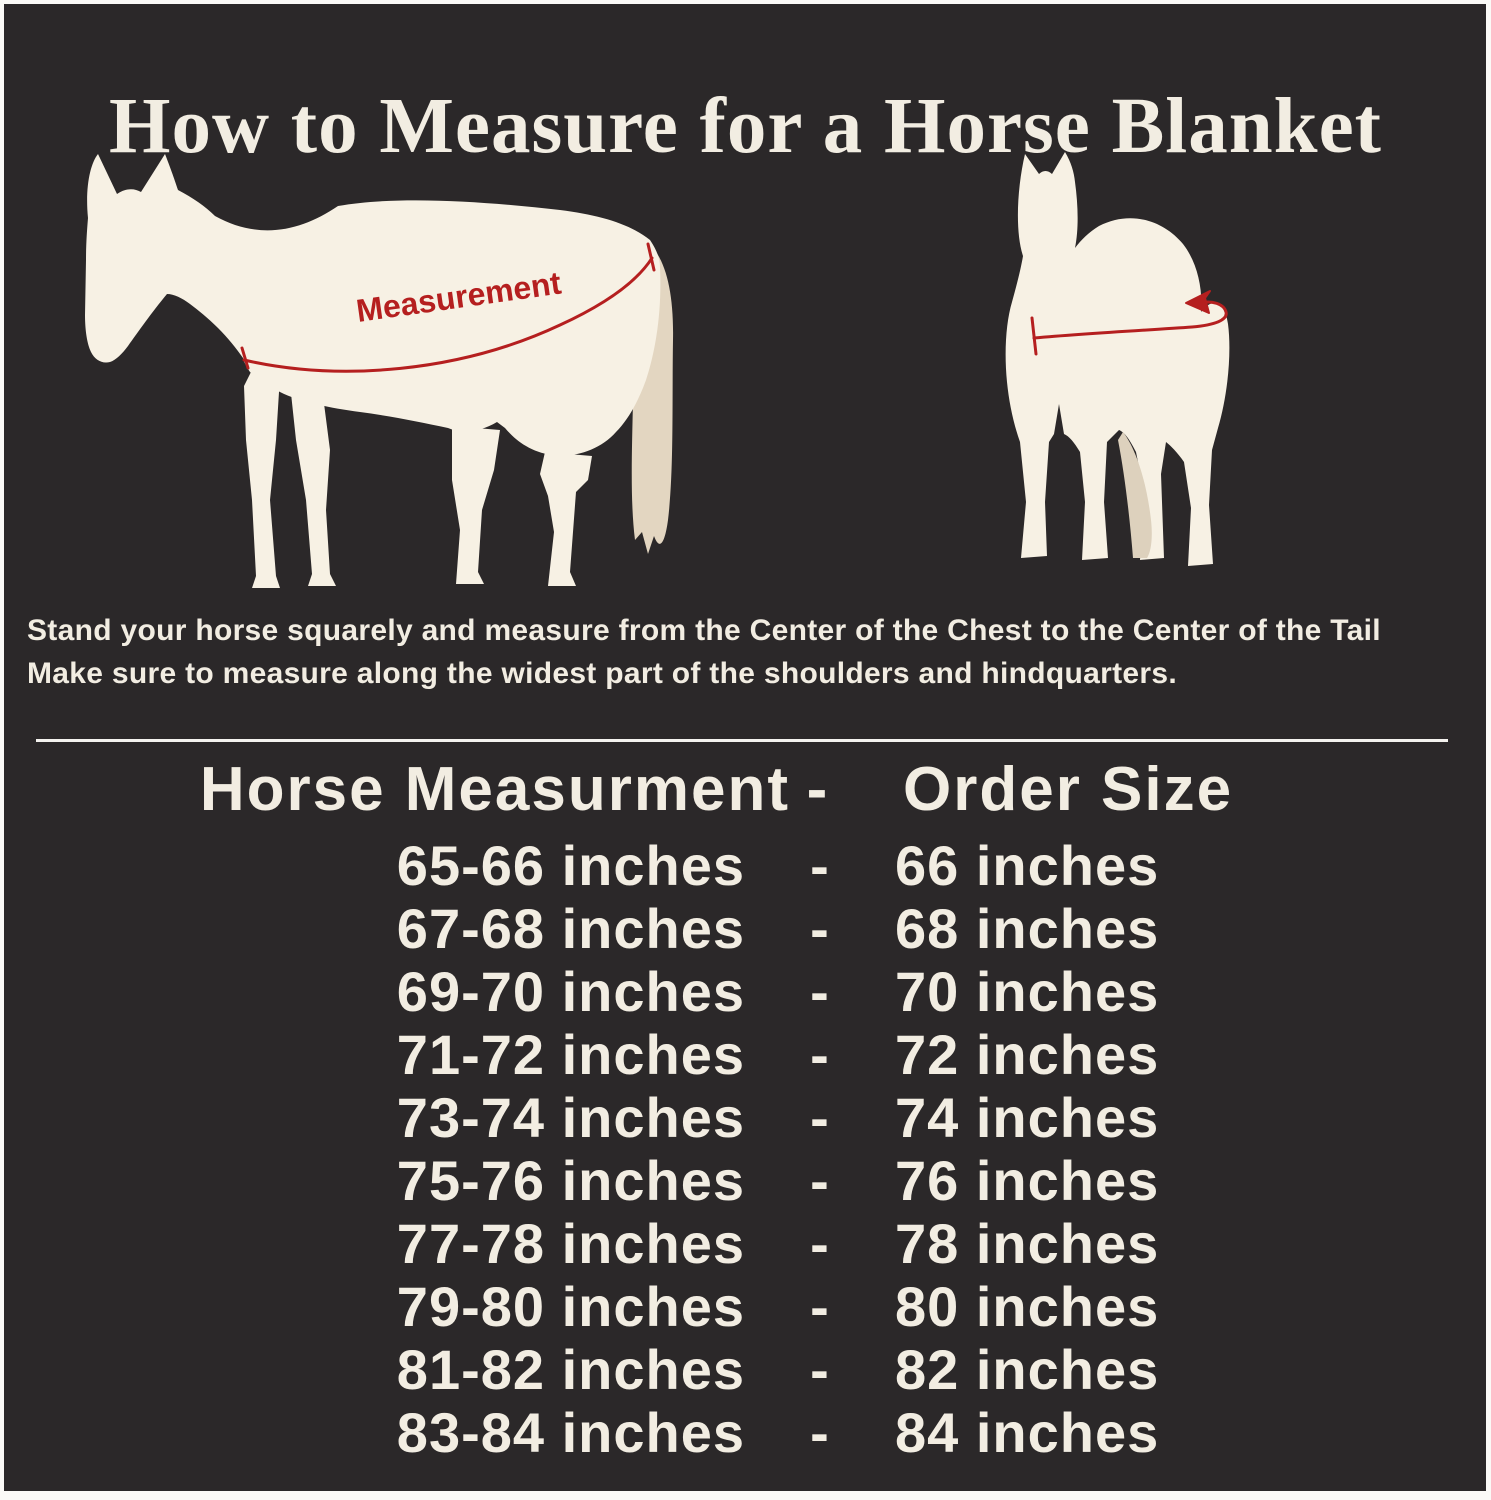  Describe the element at coordinates (570, 1180) in the screenshot. I see `row-measurement: 75-76 inches` at that location.